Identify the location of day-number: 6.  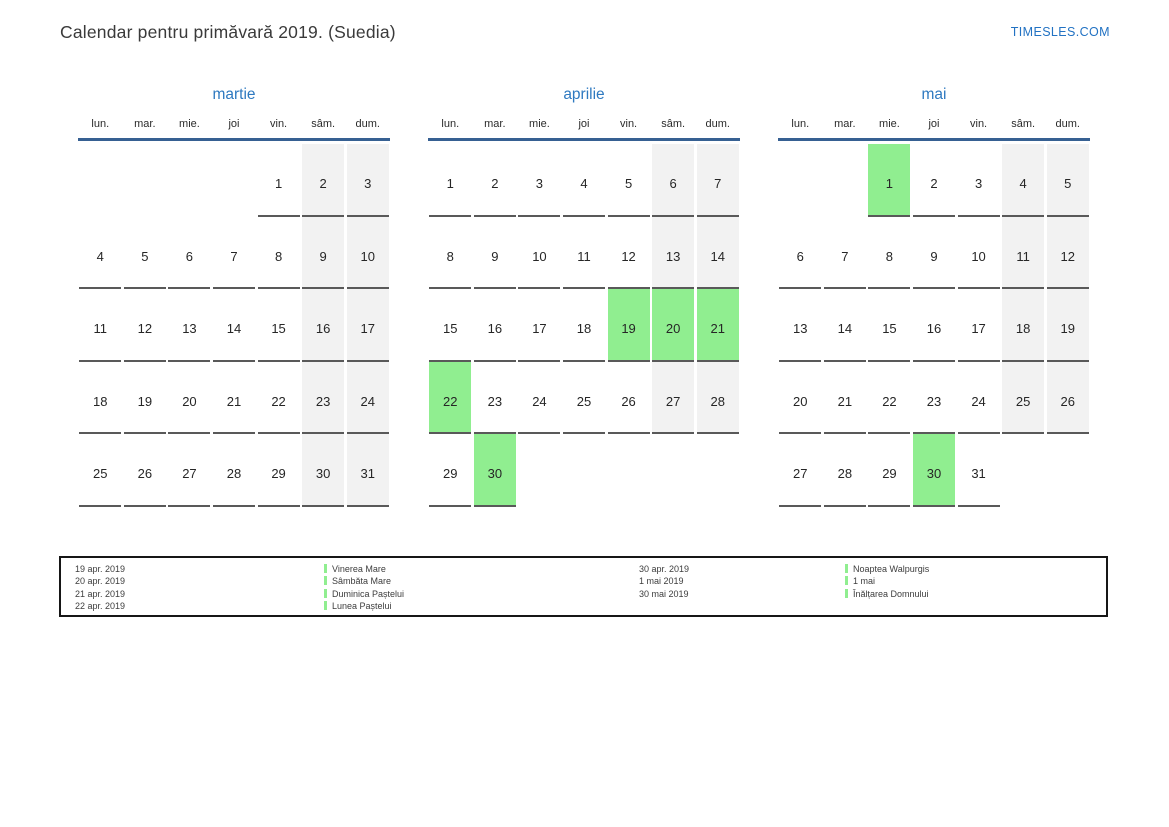
(189, 253).